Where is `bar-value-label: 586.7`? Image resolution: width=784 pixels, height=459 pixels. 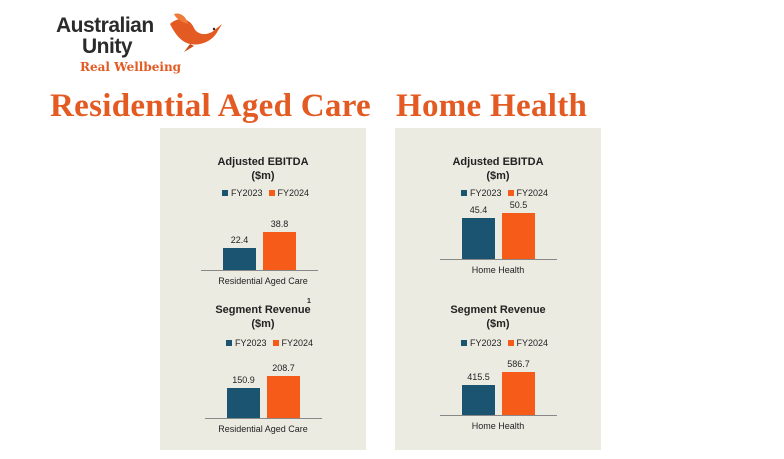
bar-value-label: 586.7 is located at coordinates (519, 364).